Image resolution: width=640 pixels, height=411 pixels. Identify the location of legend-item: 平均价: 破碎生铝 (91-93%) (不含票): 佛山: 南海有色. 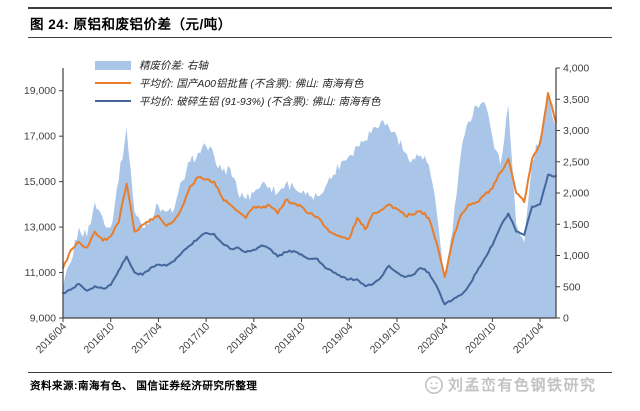
(238, 101).